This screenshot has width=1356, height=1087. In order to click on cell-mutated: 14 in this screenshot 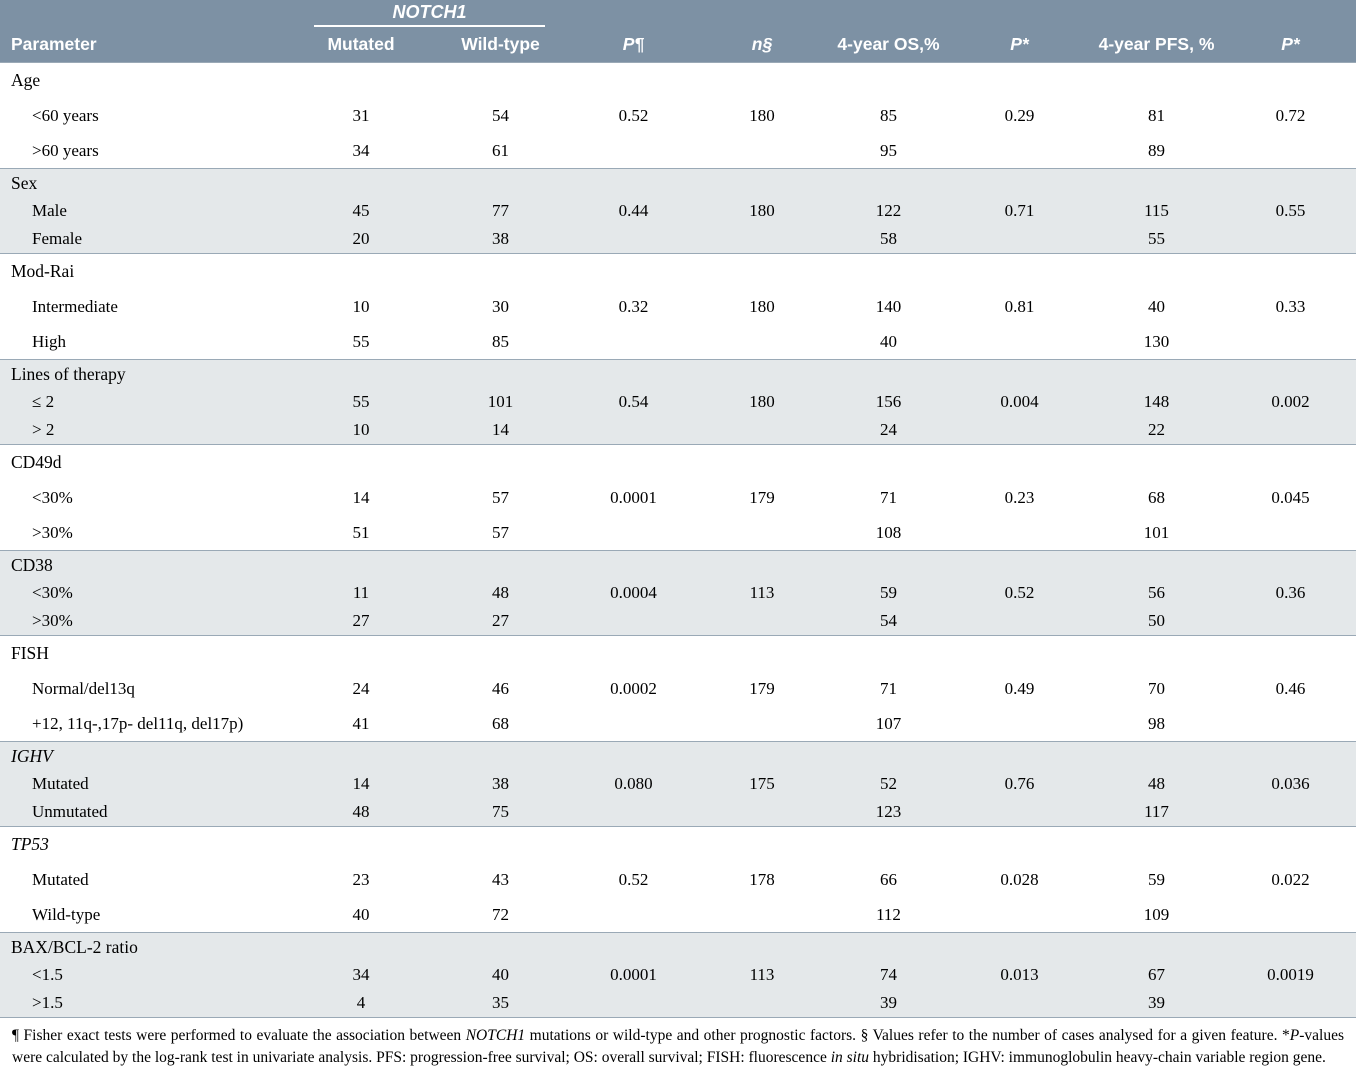, I will do `click(361, 783)`.